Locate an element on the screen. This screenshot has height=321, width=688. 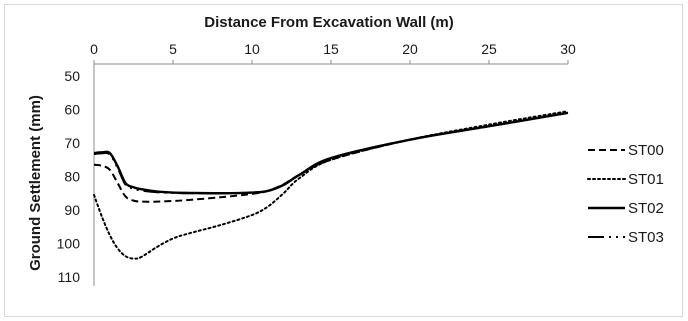
y-tick-labels: 50 60 70 80 90 100 110 is located at coordinates (69, 176).